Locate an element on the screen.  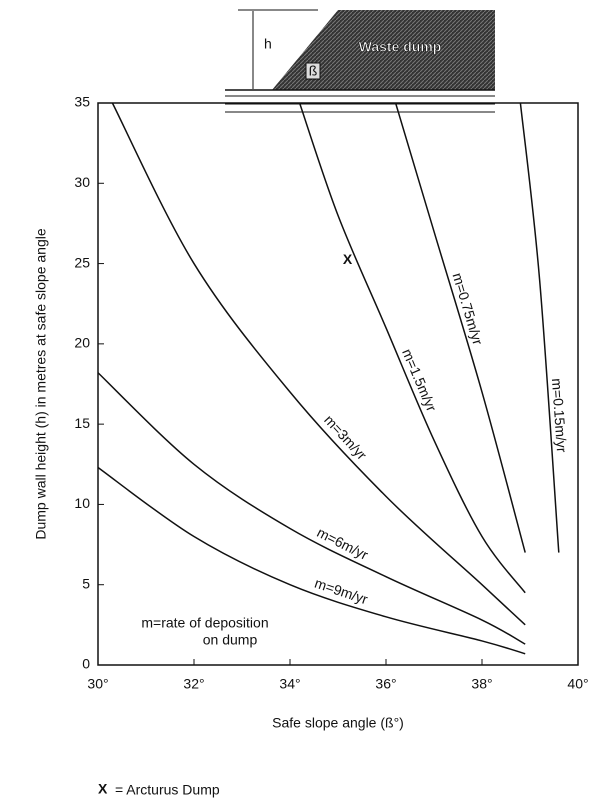
x-axis-title: Safe slope angle (ß°) is located at coordinates (338, 723).